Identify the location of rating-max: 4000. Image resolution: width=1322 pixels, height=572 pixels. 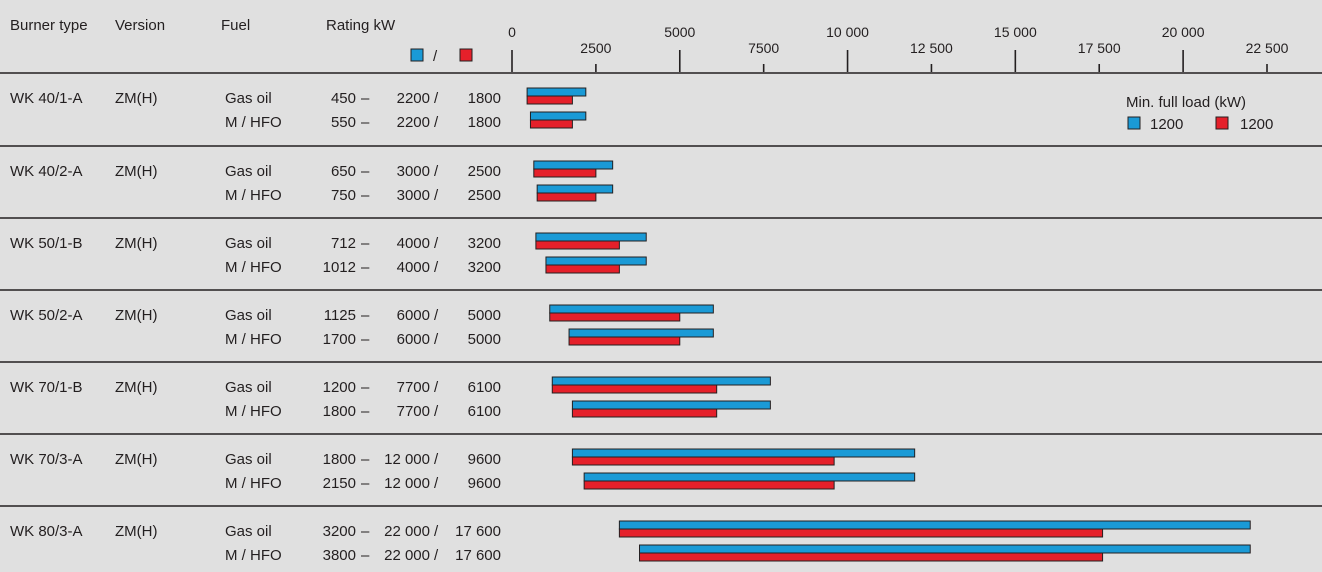
(413, 267).